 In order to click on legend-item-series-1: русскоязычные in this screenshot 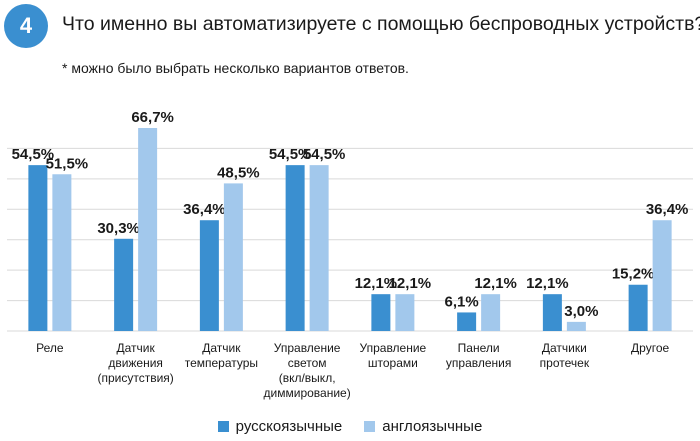, I will do `click(280, 426)`.